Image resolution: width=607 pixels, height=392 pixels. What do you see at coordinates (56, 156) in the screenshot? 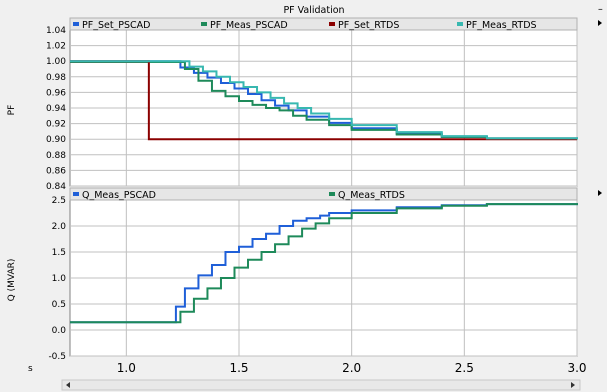
I see `top-y-tick-label: 0.88` at bounding box center [56, 156].